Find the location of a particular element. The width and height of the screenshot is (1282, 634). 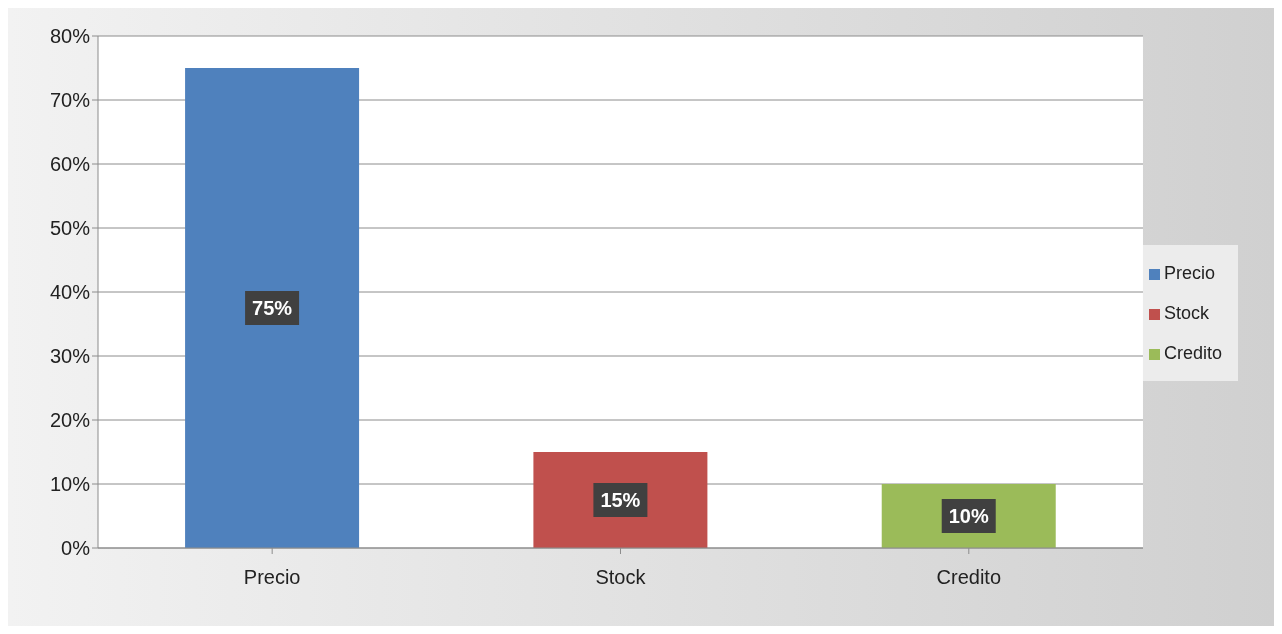

y-tick-label: 80% is located at coordinates (70, 36).